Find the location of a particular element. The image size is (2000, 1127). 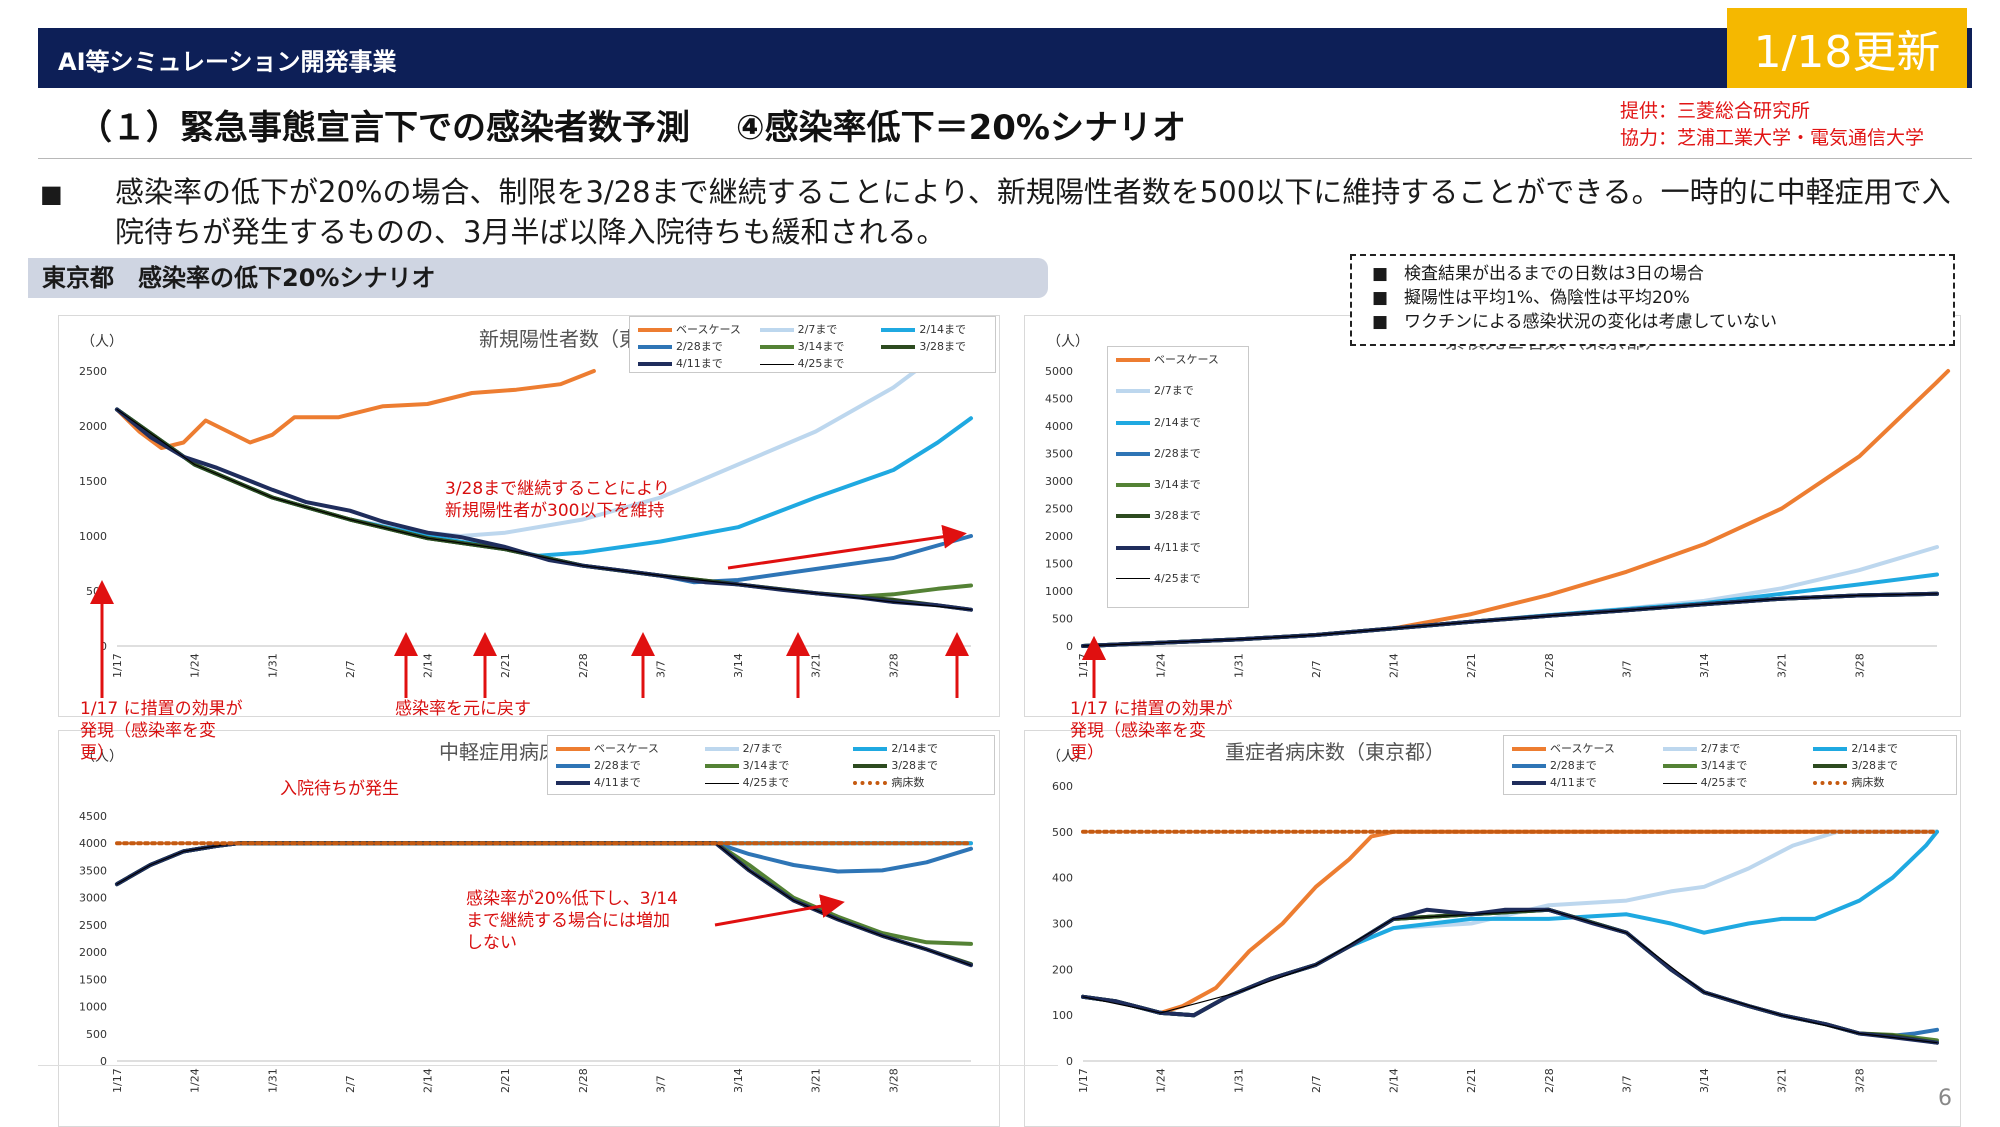

page-number: 6 is located at coordinates (1945, 1098).